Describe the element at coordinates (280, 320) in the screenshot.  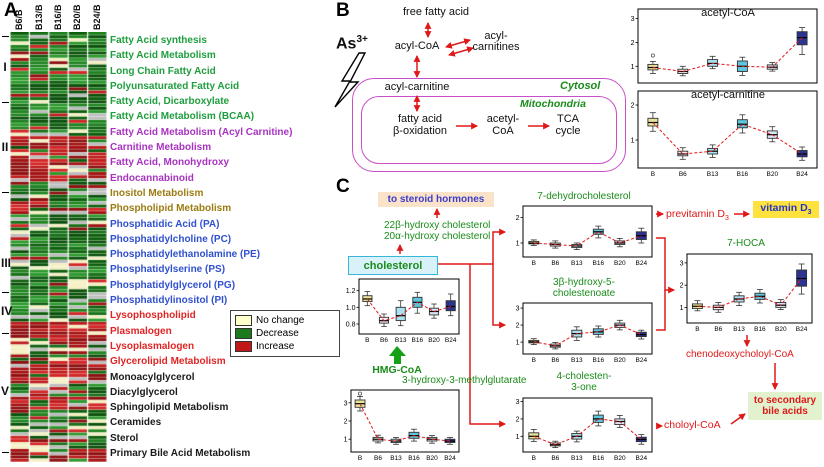
I see `legend-label: No change` at that location.